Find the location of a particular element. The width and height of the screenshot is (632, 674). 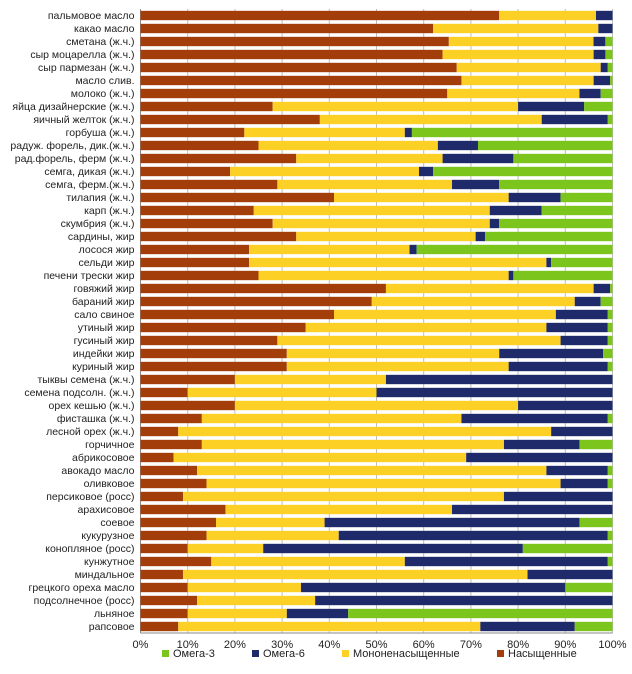

category-label: соевое is located at coordinates (117, 523).